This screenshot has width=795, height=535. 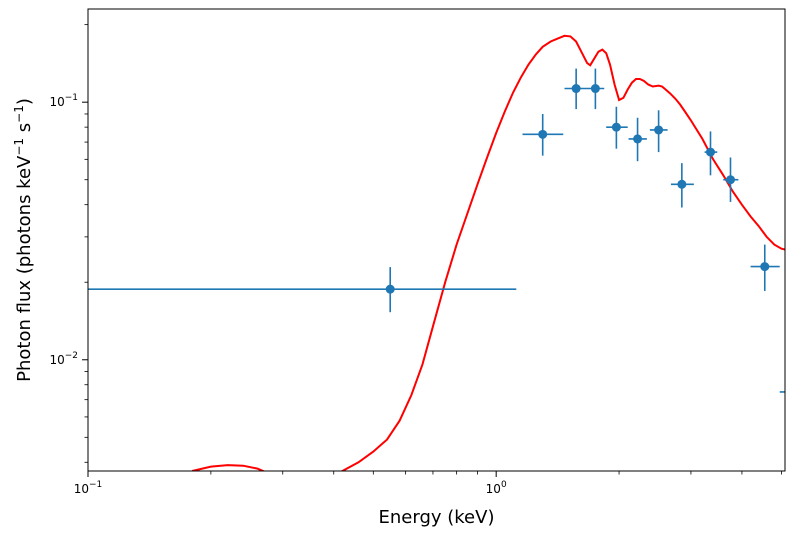 What do you see at coordinates (88, 488) in the screenshot?
I see `x-tick-label: 10⁻¹` at bounding box center [88, 488].